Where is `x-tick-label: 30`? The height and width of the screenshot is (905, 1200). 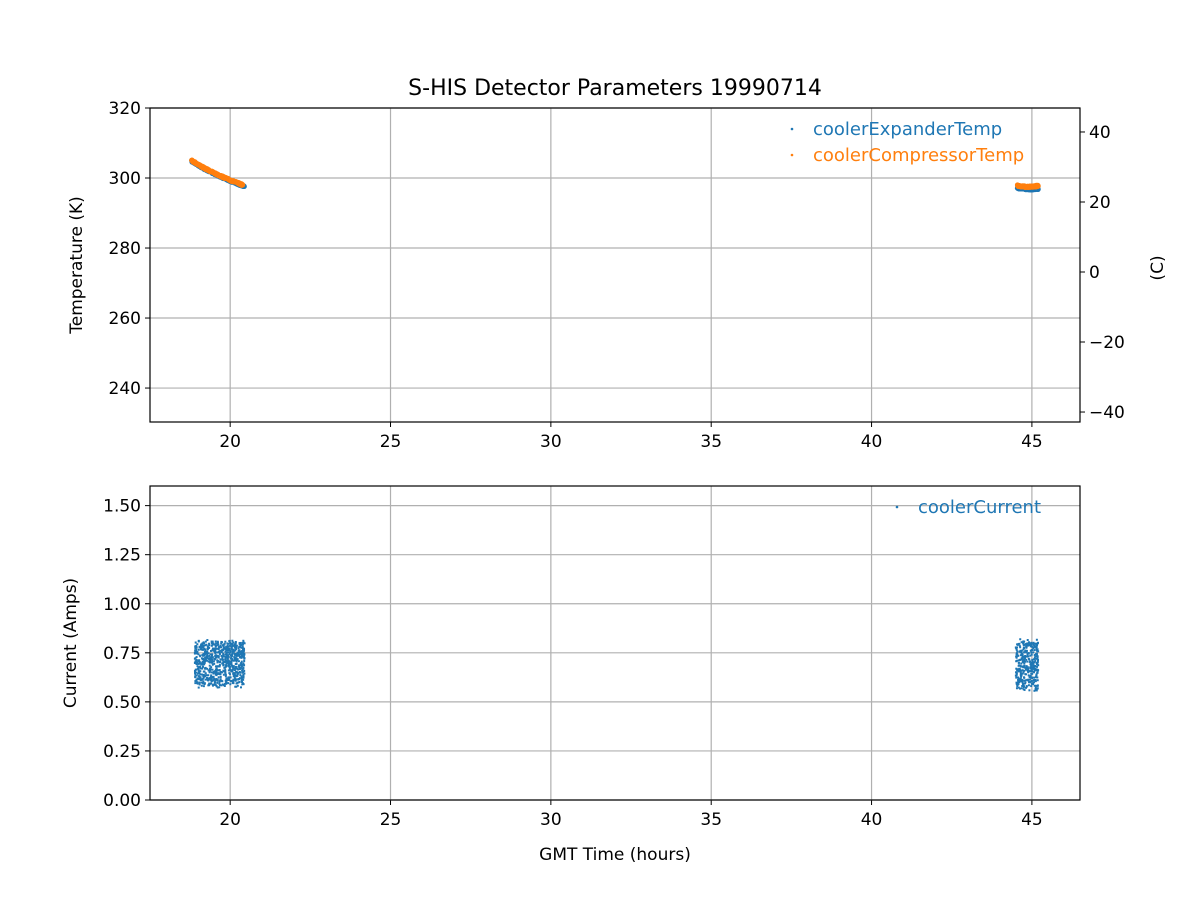
x-tick-label: 30 is located at coordinates (551, 820).